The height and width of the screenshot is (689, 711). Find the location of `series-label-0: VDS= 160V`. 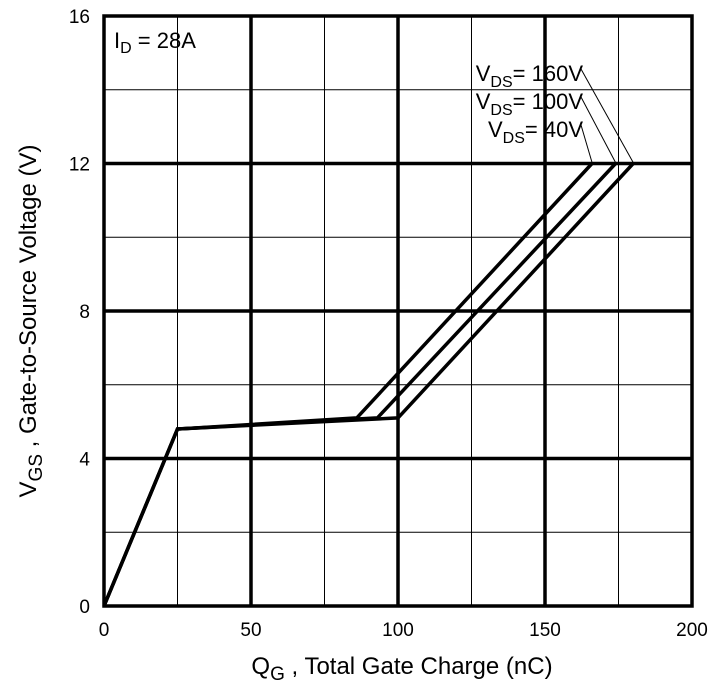

series-label-0: VDS= 160V is located at coordinates (530, 76).